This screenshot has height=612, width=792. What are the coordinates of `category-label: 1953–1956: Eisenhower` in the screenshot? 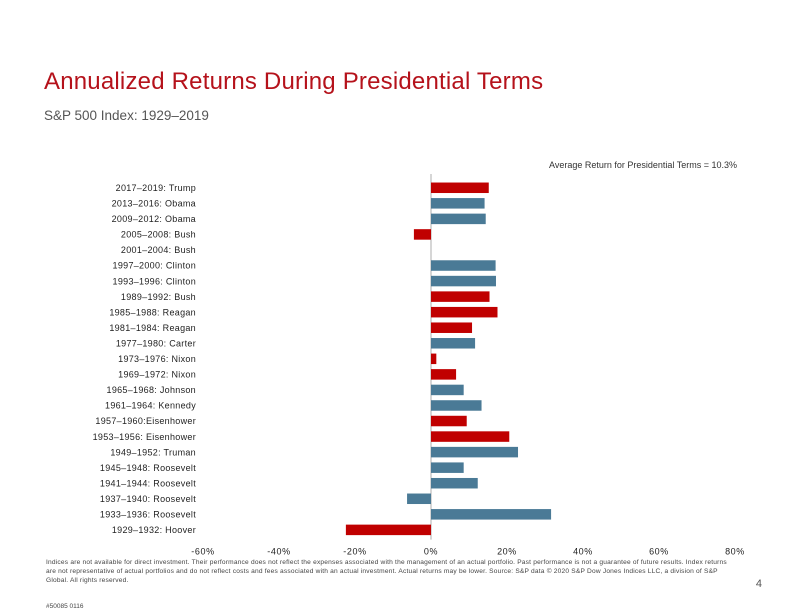 It's located at (144, 437).